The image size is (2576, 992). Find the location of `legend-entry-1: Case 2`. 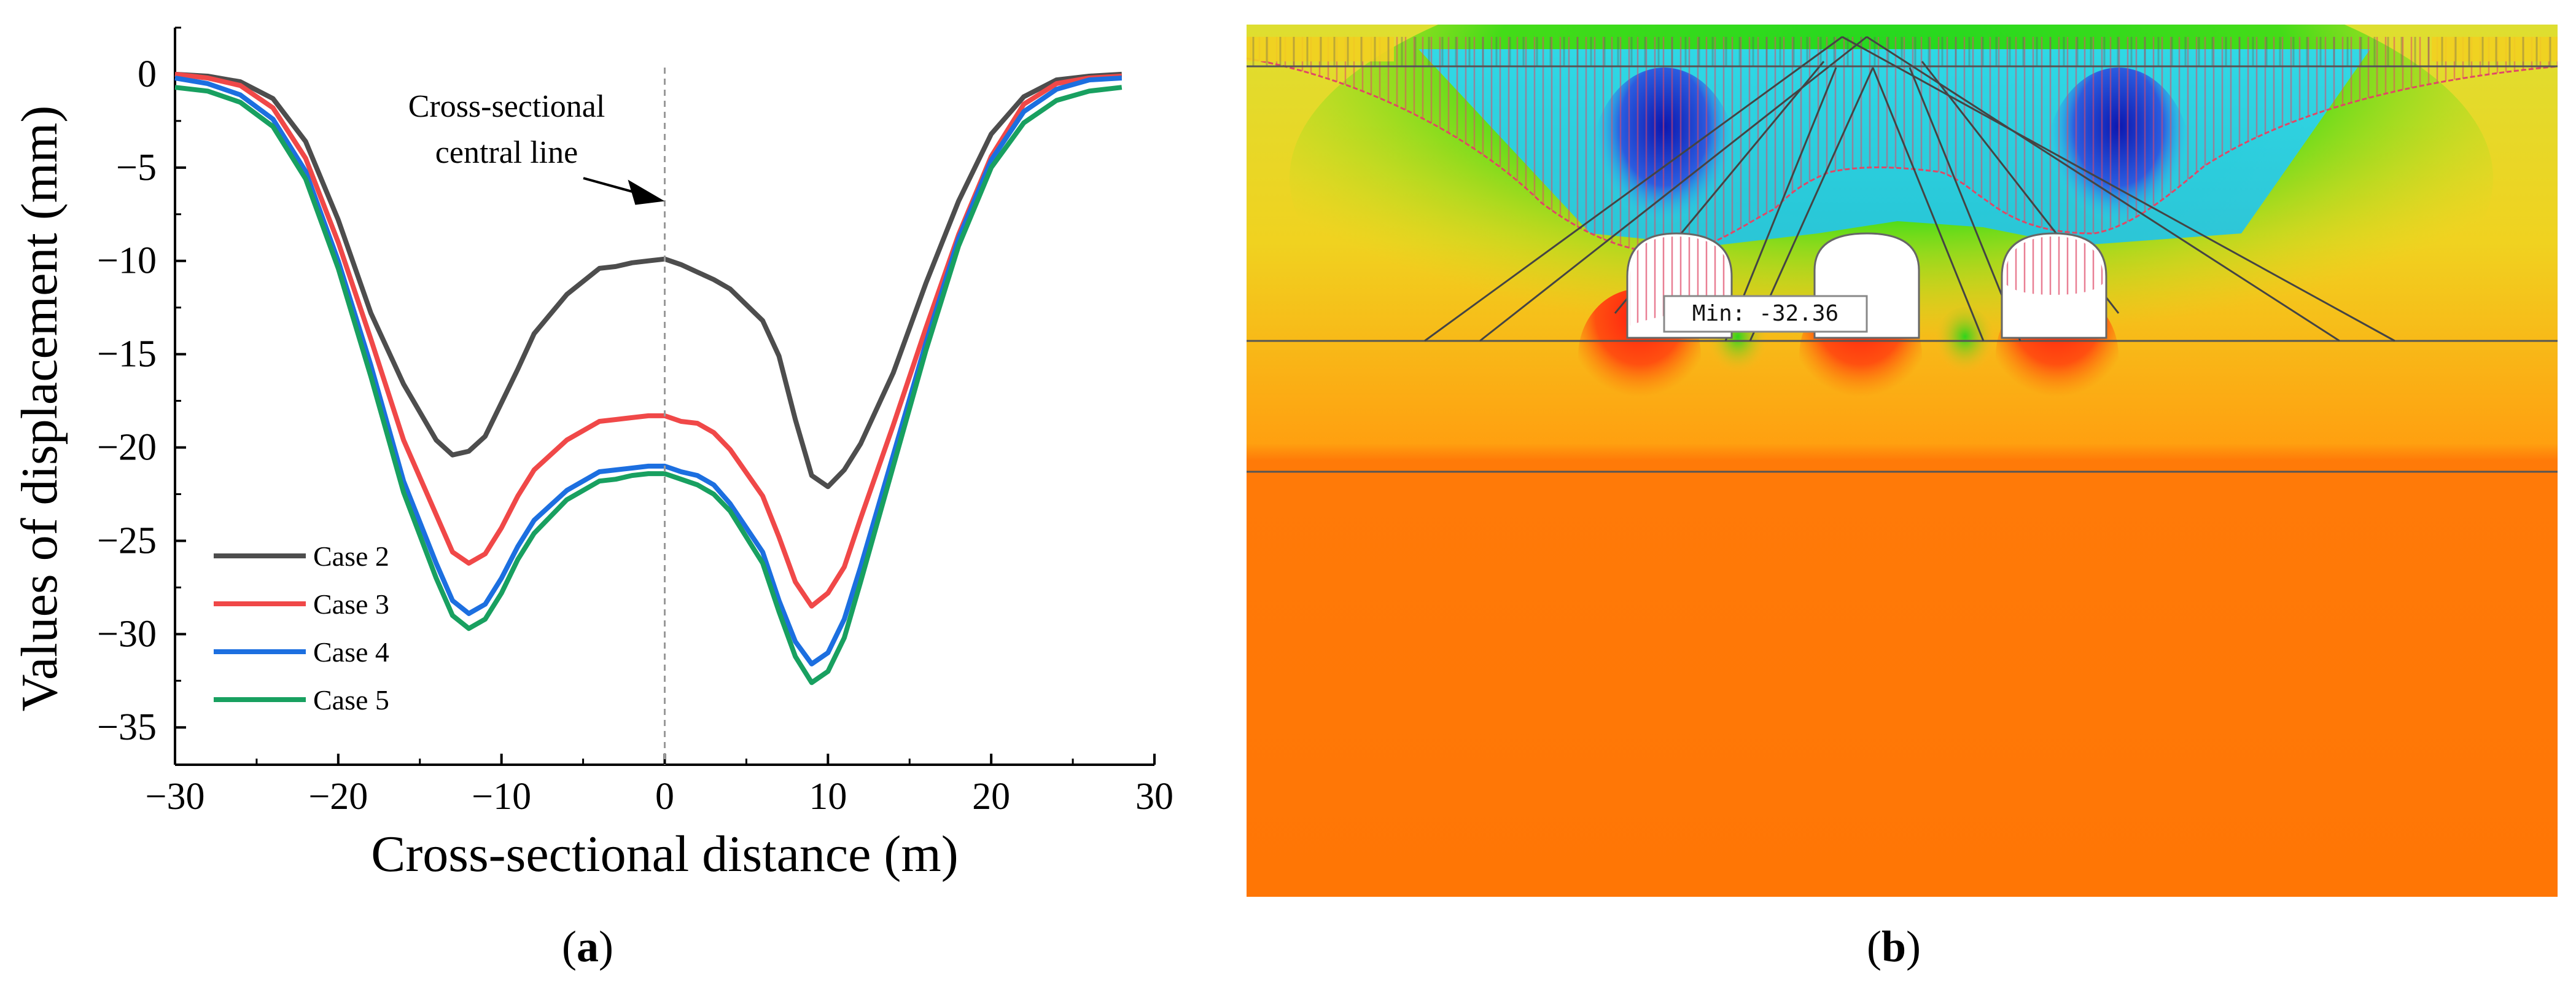

legend-entry-1: Case 2 is located at coordinates (351, 556).